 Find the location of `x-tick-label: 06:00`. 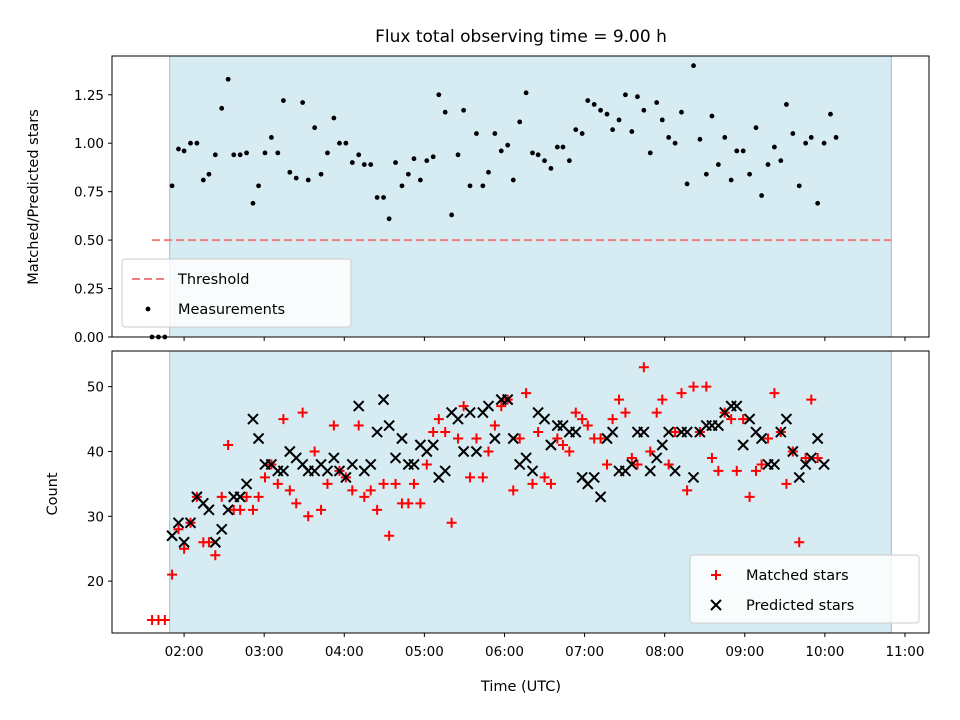

x-tick-label: 06:00 is located at coordinates (504, 652).